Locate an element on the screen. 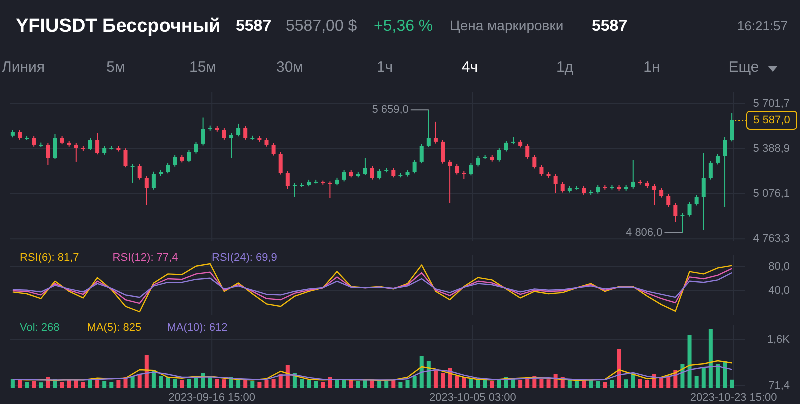 The width and height of the screenshot is (800, 404). text: 30м is located at coordinates (290, 67).